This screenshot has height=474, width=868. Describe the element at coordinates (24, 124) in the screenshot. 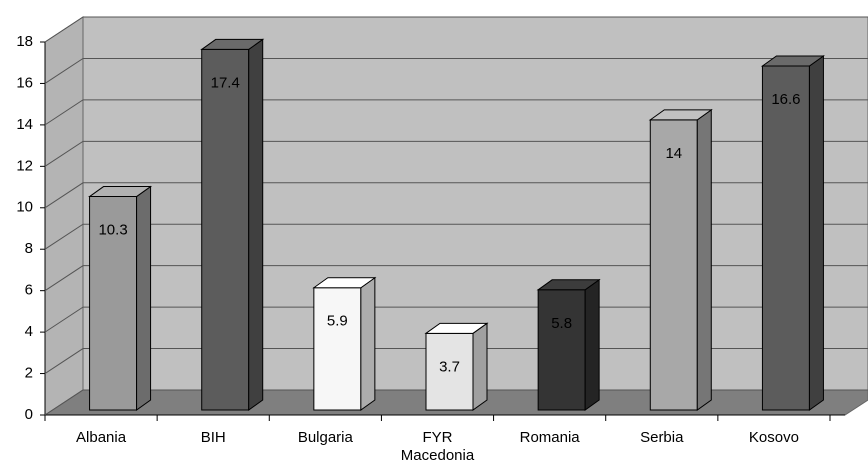

I see `y-tick-label: 14` at that location.